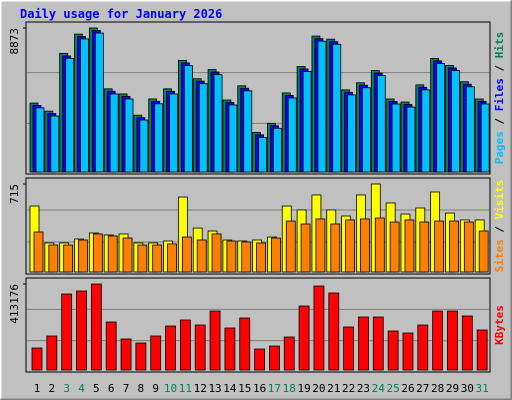 Image resolution: width=512 pixels, height=400 pixels. What do you see at coordinates (499, 226) in the screenshot?
I see `legend: Sites / Visits` at bounding box center [499, 226].